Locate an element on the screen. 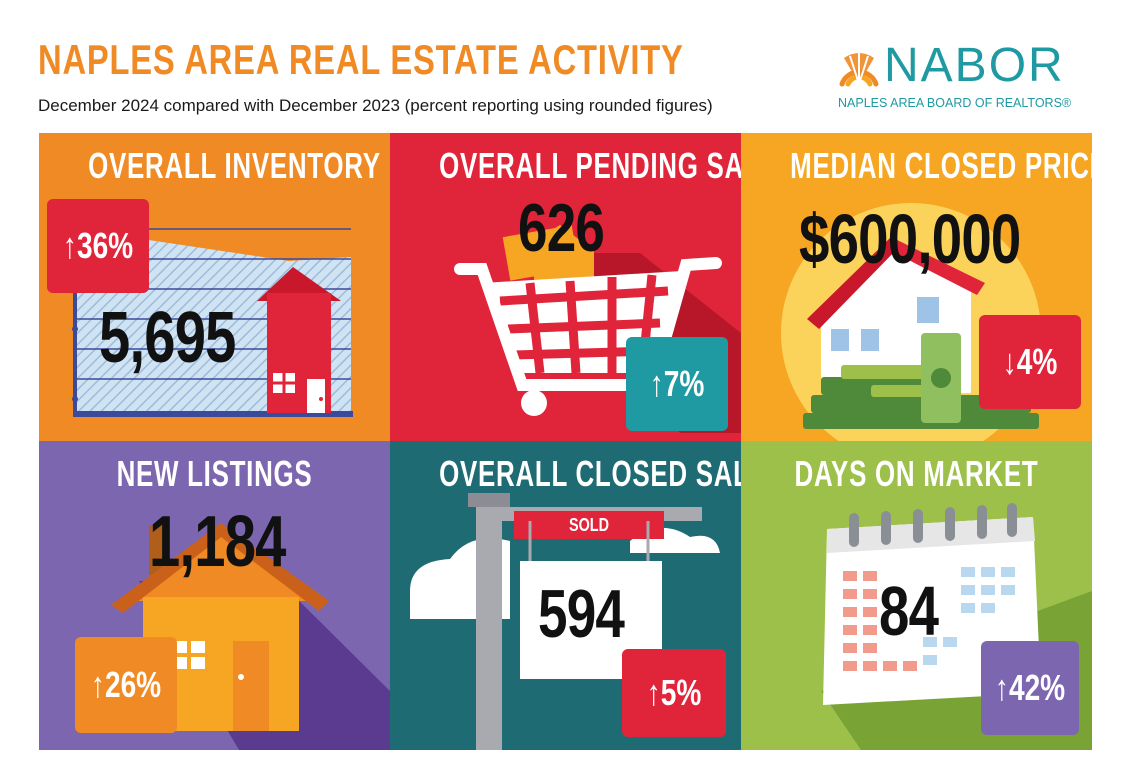 This screenshot has height=775, width=1134. median-change: ↓4% is located at coordinates (1030, 361).